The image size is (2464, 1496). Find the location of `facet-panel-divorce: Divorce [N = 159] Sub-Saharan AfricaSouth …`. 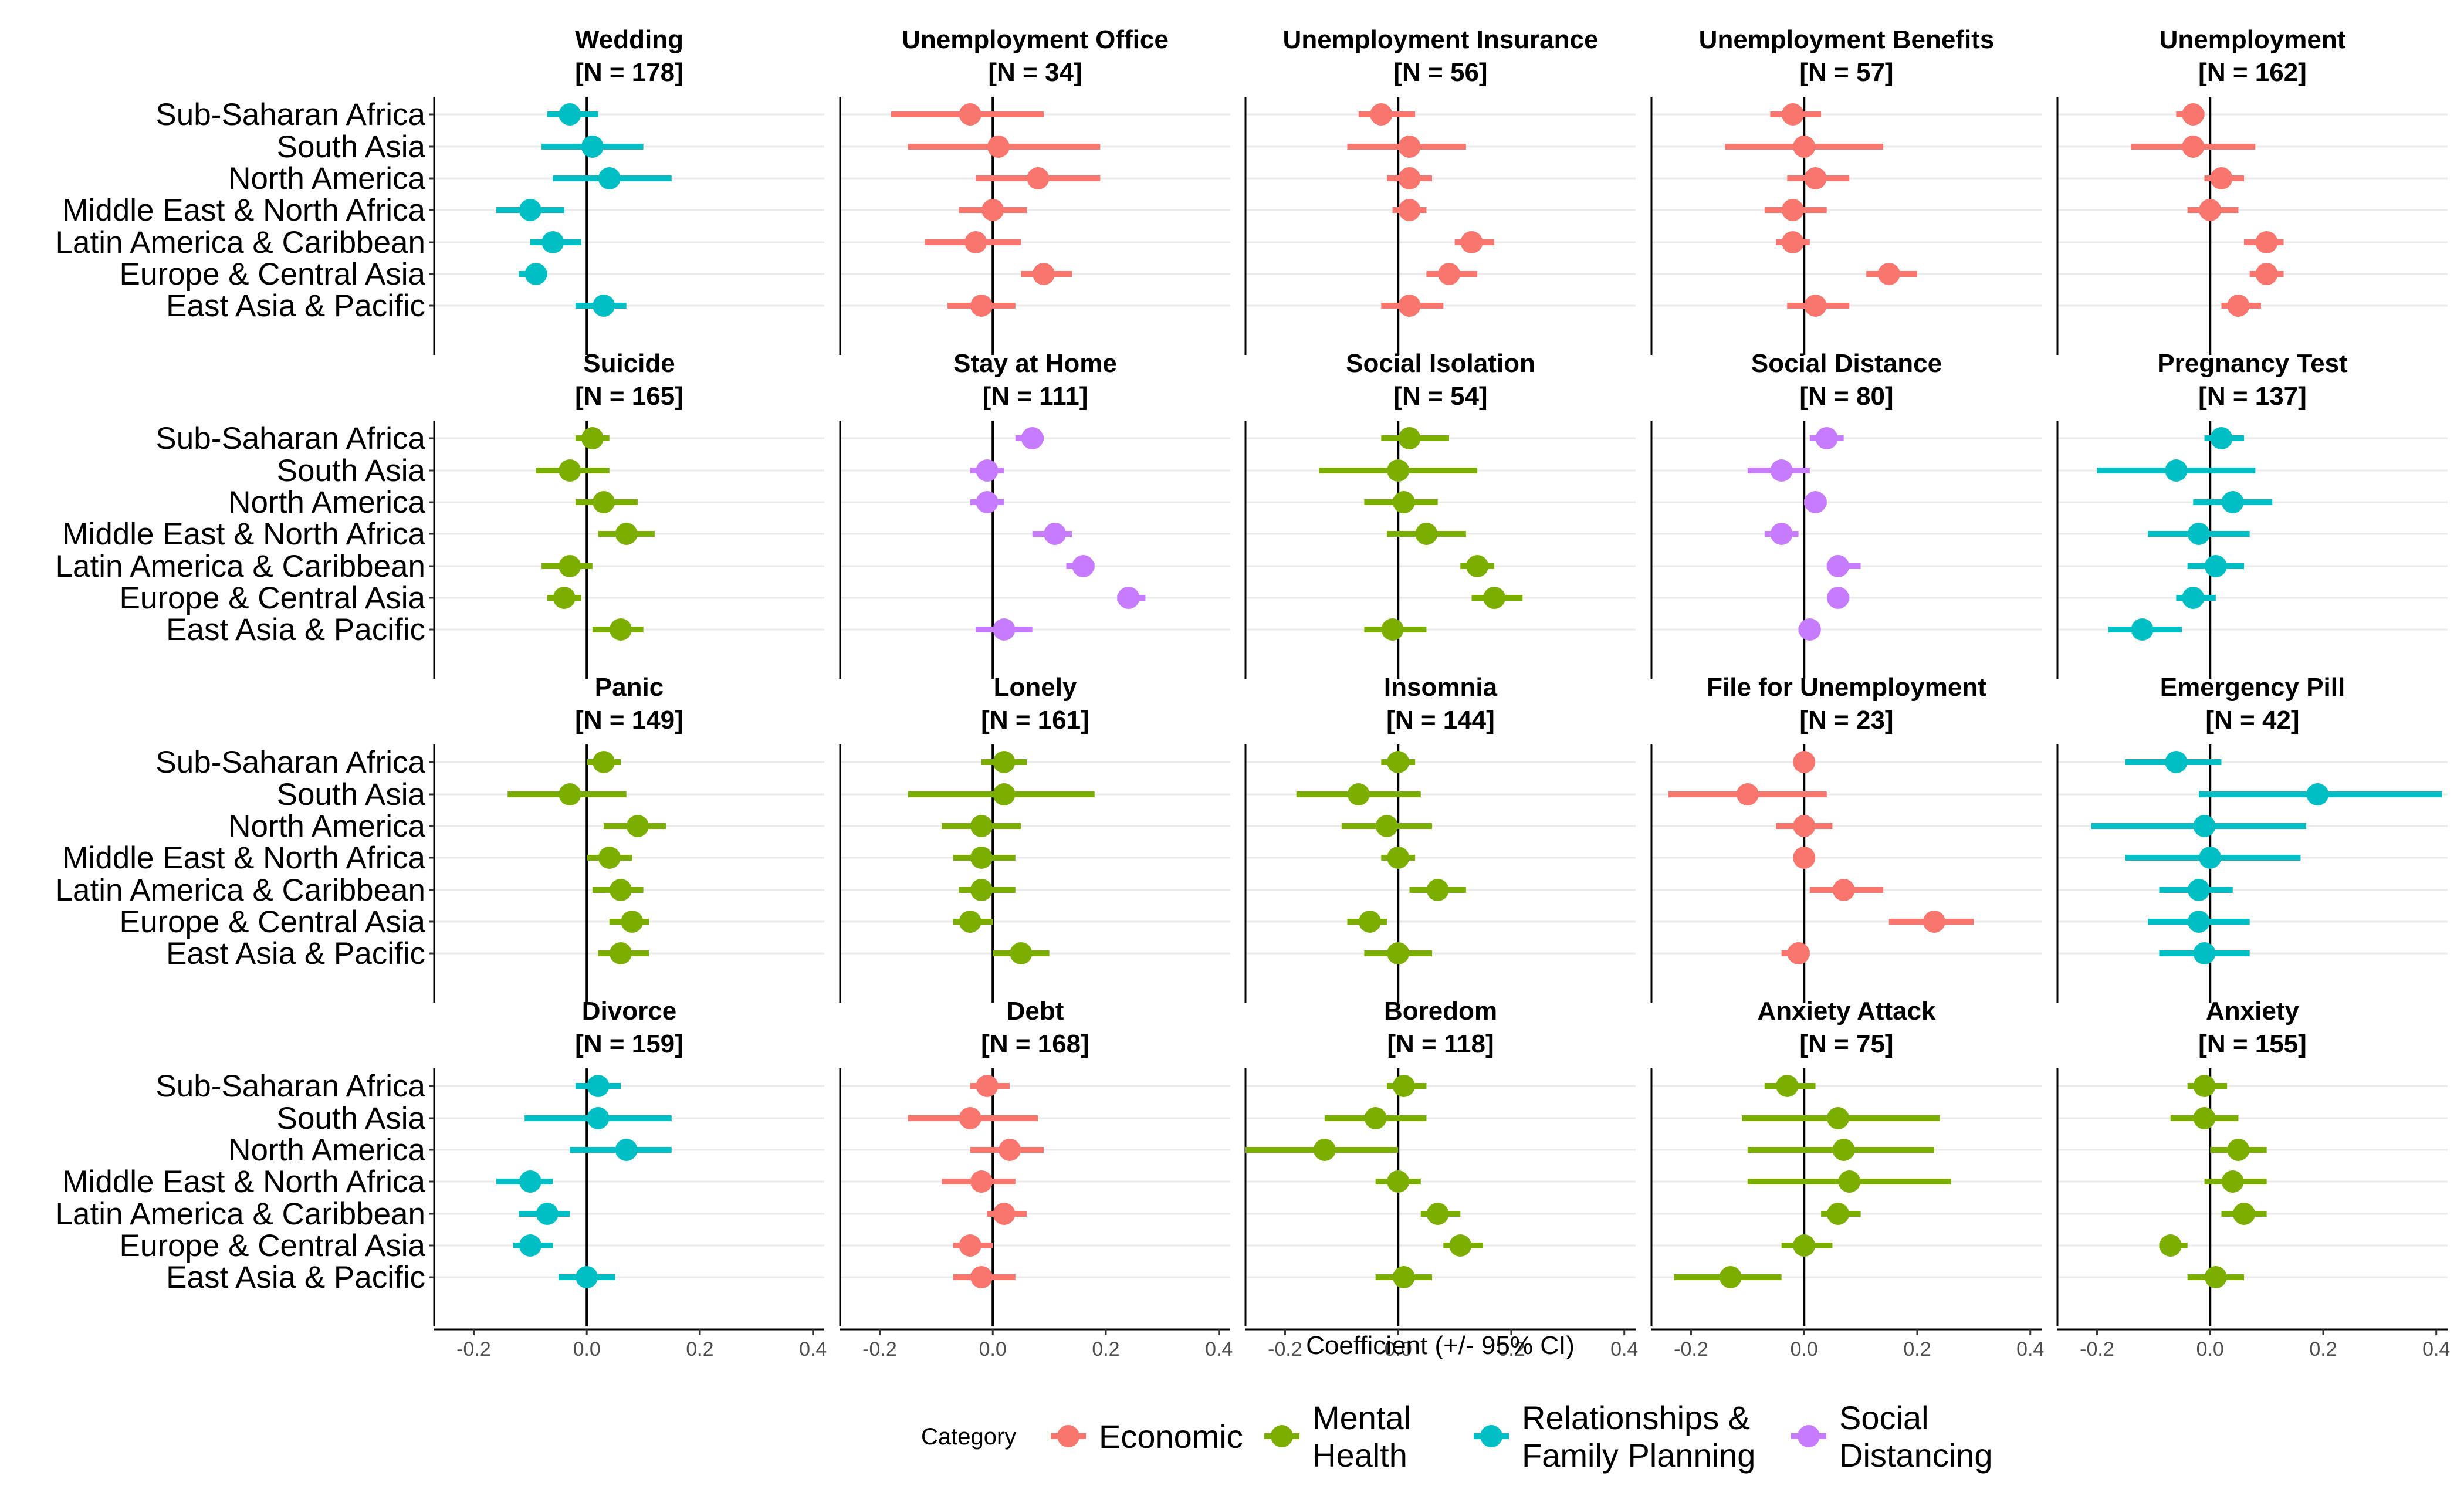

facet-panel-divorce: Divorce [N = 159] Sub-Saharan AfricaSouth … is located at coordinates (442, 1178).